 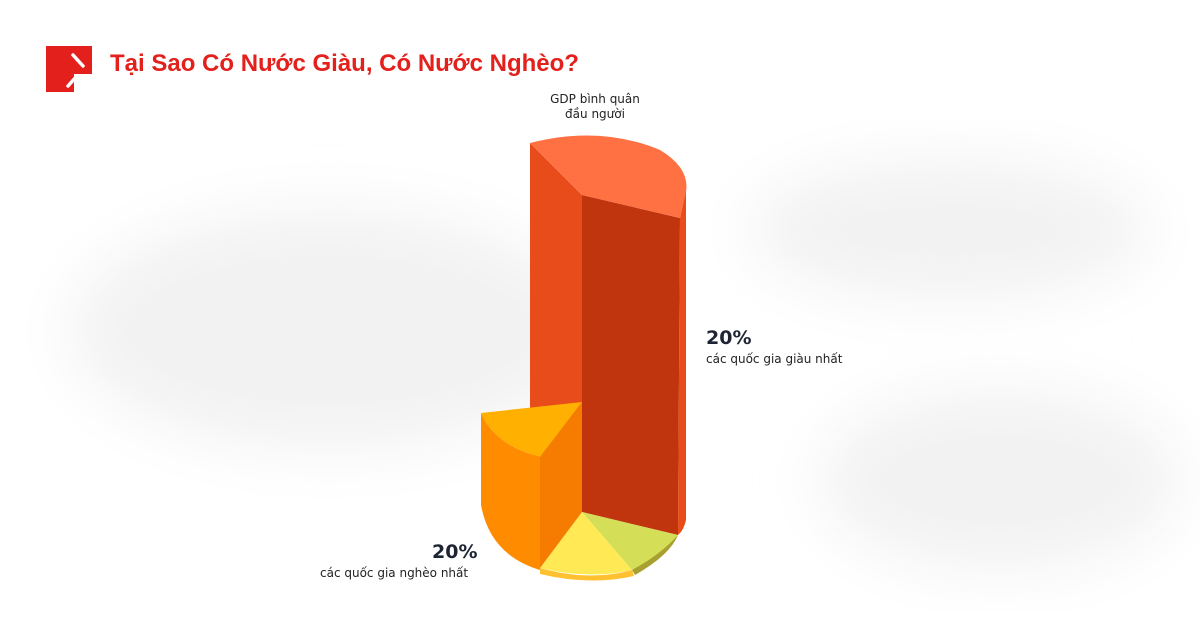 I want to click on poor-slice-top-face, so click(x=531, y=429).